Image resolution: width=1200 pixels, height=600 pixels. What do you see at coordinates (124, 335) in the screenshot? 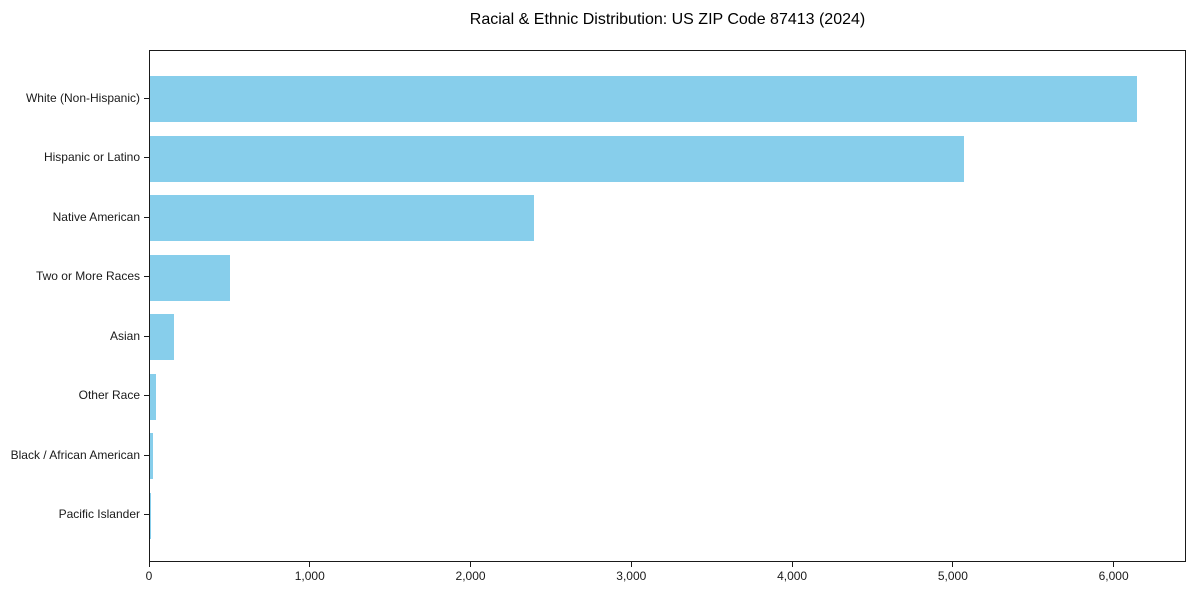
I see `y-tick-label: Asian` at bounding box center [124, 335].